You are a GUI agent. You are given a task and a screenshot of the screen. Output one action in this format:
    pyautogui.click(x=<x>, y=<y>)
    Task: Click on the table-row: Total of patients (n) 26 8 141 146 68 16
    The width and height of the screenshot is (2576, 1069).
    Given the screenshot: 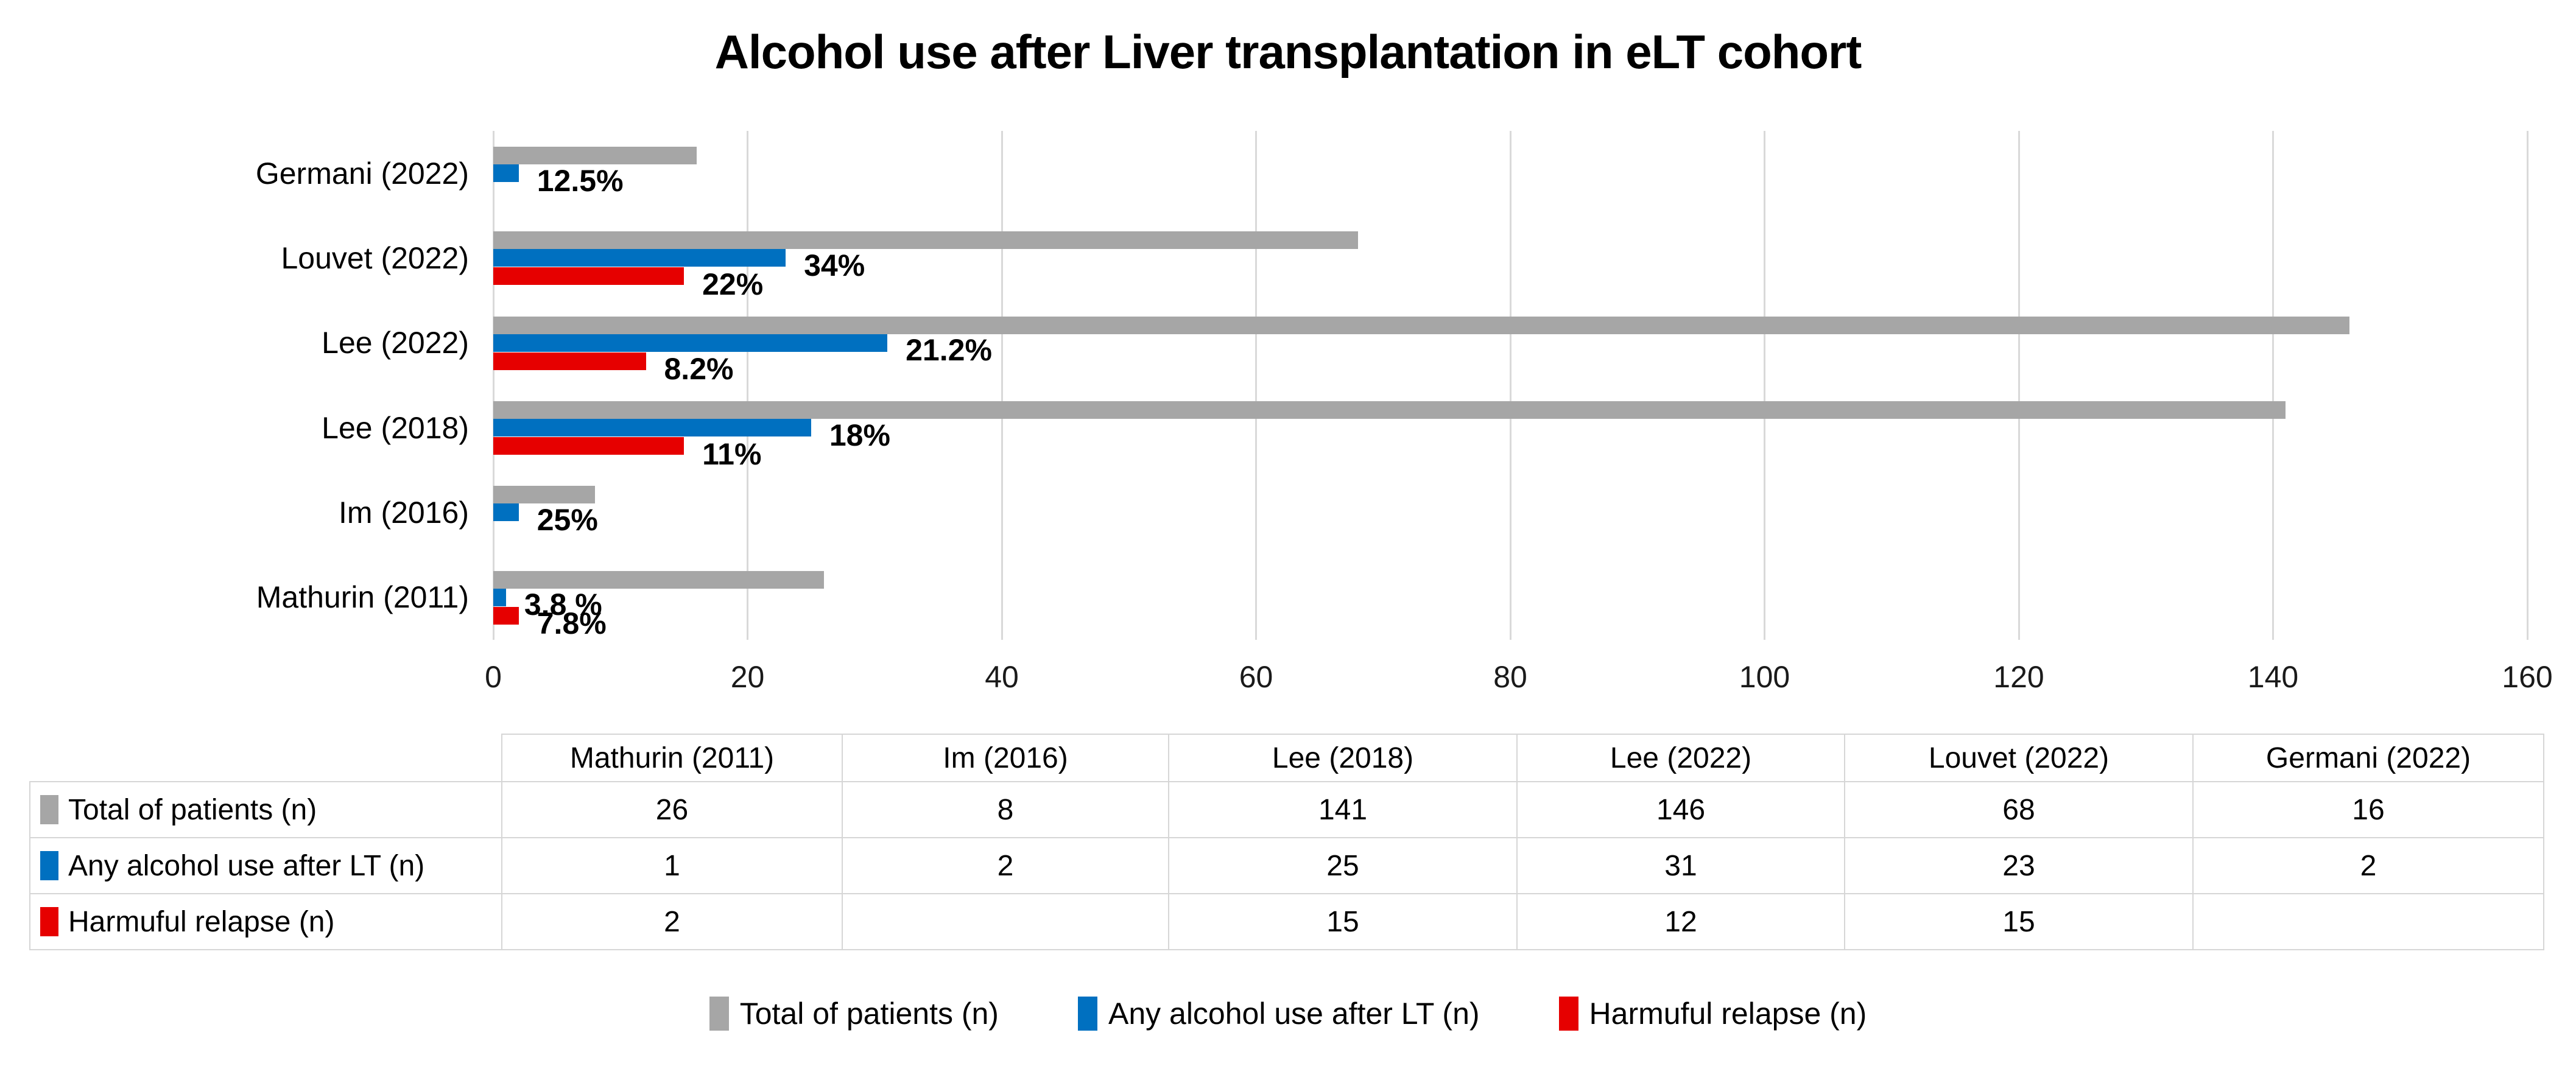 What is the action you would take?
    pyautogui.click(x=1286, y=810)
    